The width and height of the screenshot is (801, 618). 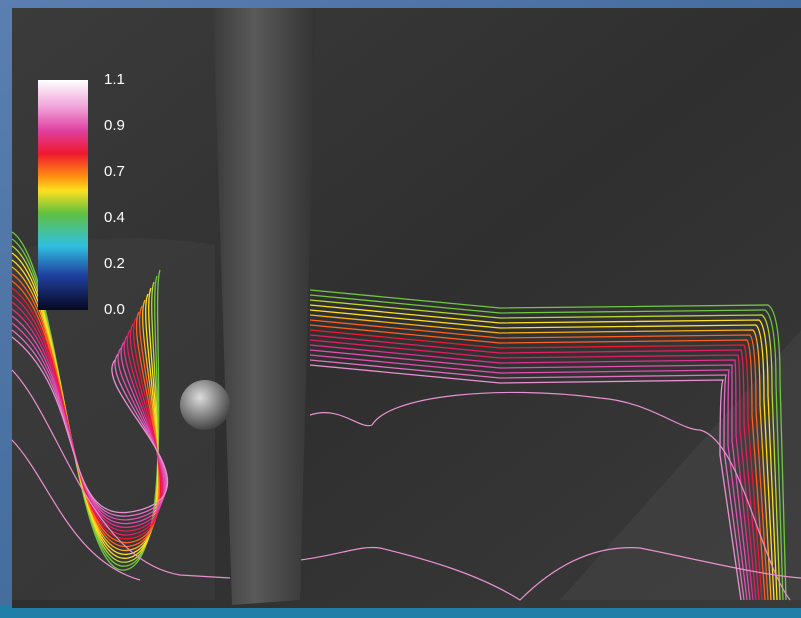 What do you see at coordinates (680, 465) in the screenshot?
I see `ridge-shade` at bounding box center [680, 465].